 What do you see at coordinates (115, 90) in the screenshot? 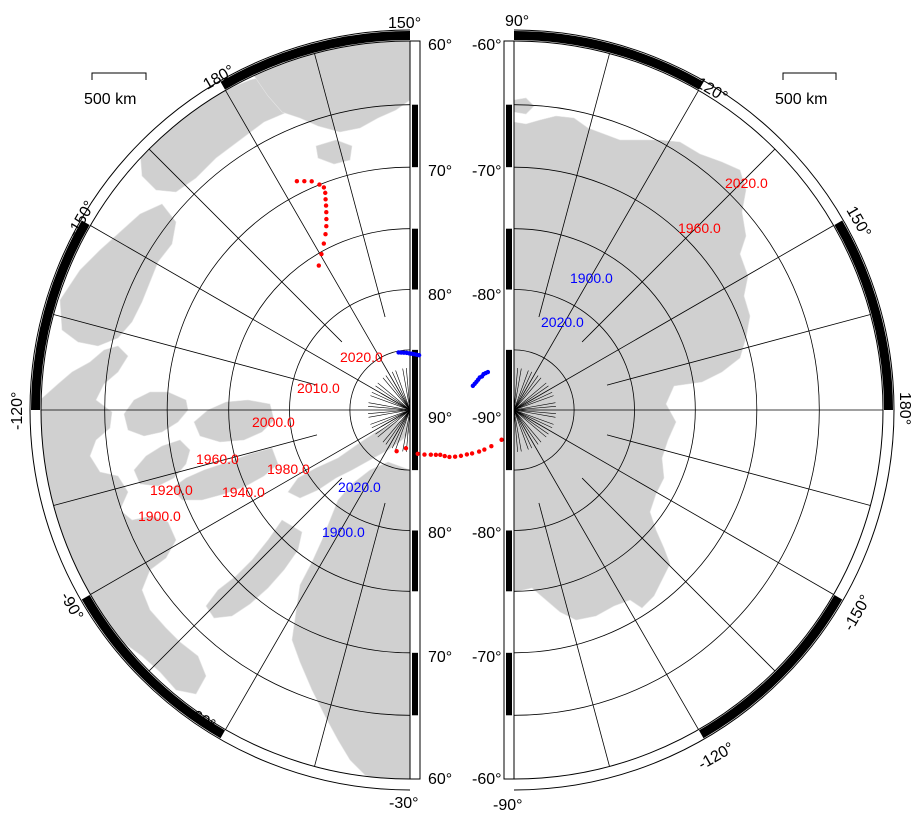
I see `north-scale-bar: 500 km` at bounding box center [115, 90].